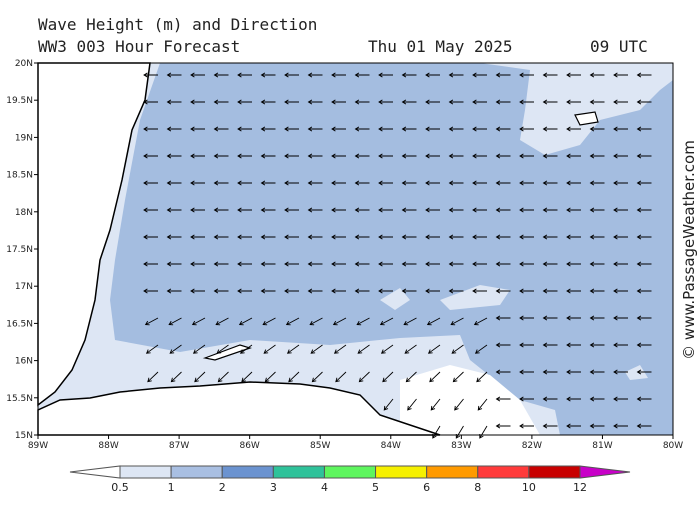 This screenshot has height=525, width=700. What do you see at coordinates (503, 472) in the screenshot?
I see `colorbar-segment` at bounding box center [503, 472].